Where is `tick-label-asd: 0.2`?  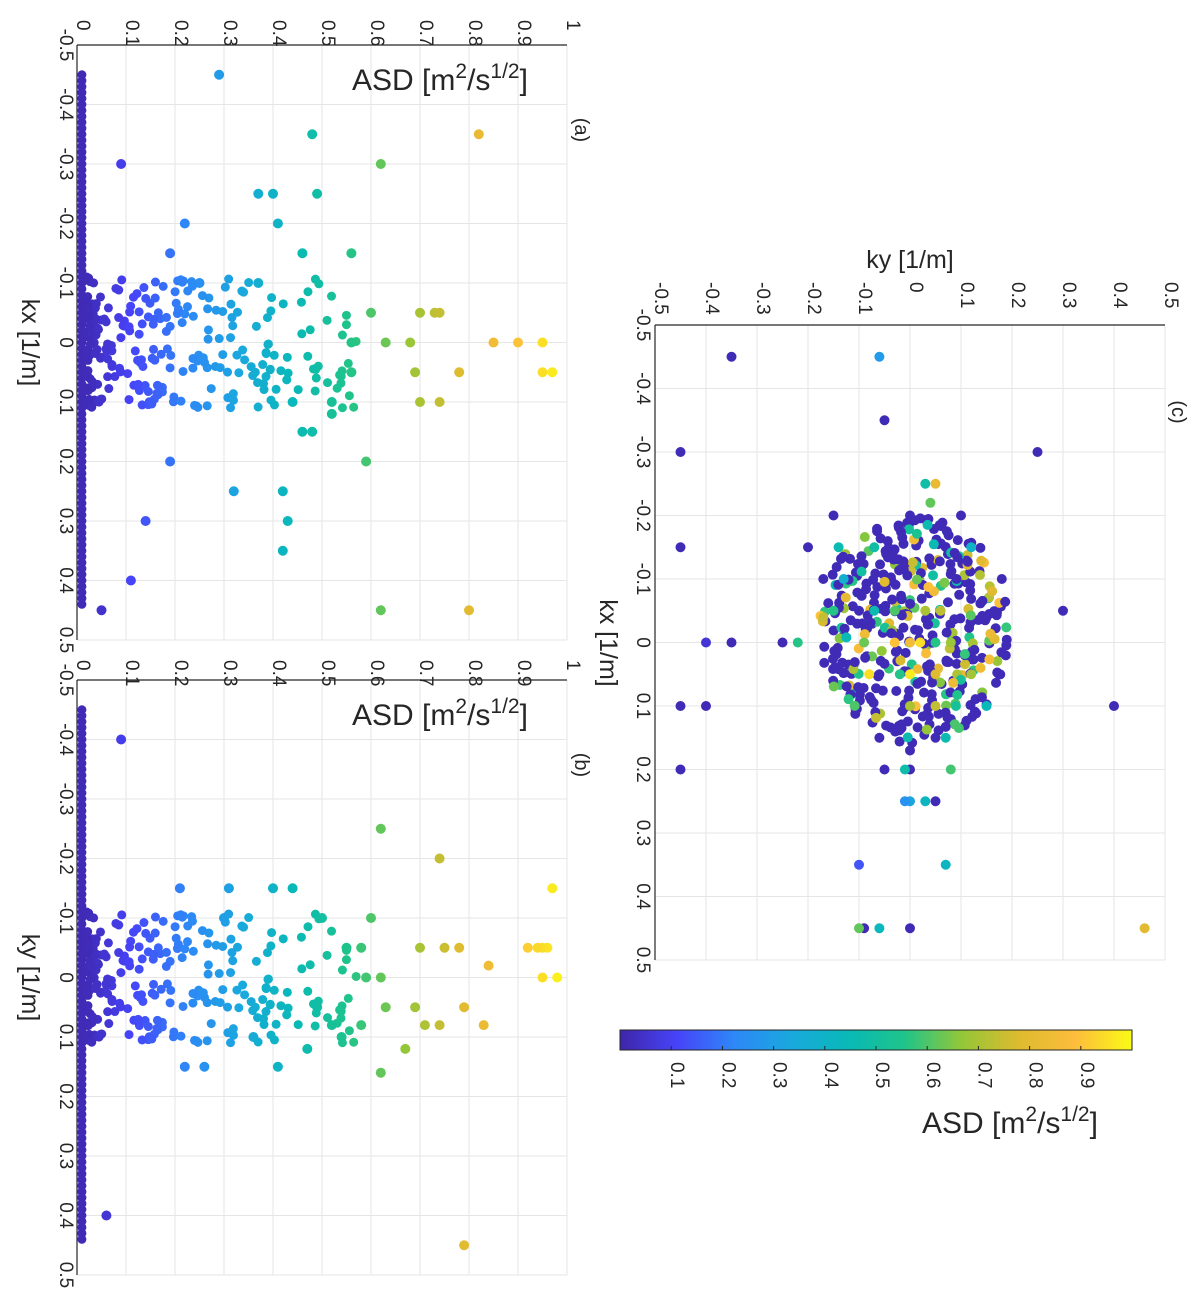
tick-label-asd: 0.2 is located at coordinates (180, 33).